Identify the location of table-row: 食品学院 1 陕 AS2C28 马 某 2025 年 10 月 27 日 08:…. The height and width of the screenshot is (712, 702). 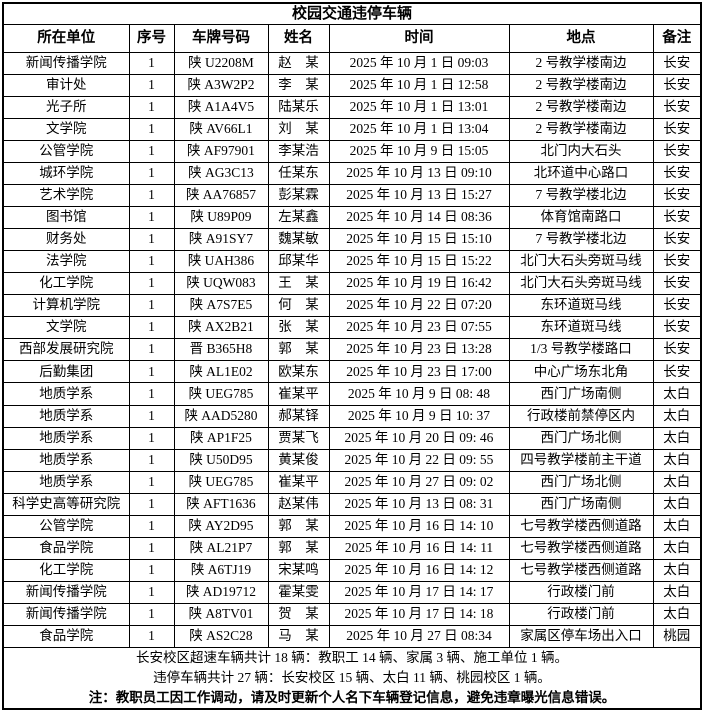
(352, 636).